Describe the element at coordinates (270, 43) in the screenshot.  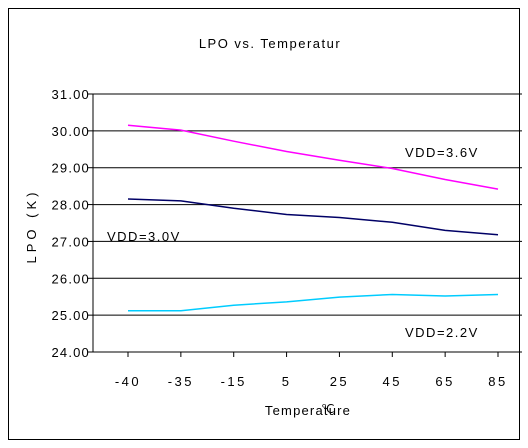
I see `chart-title: LPO vs. Temperatur` at that location.